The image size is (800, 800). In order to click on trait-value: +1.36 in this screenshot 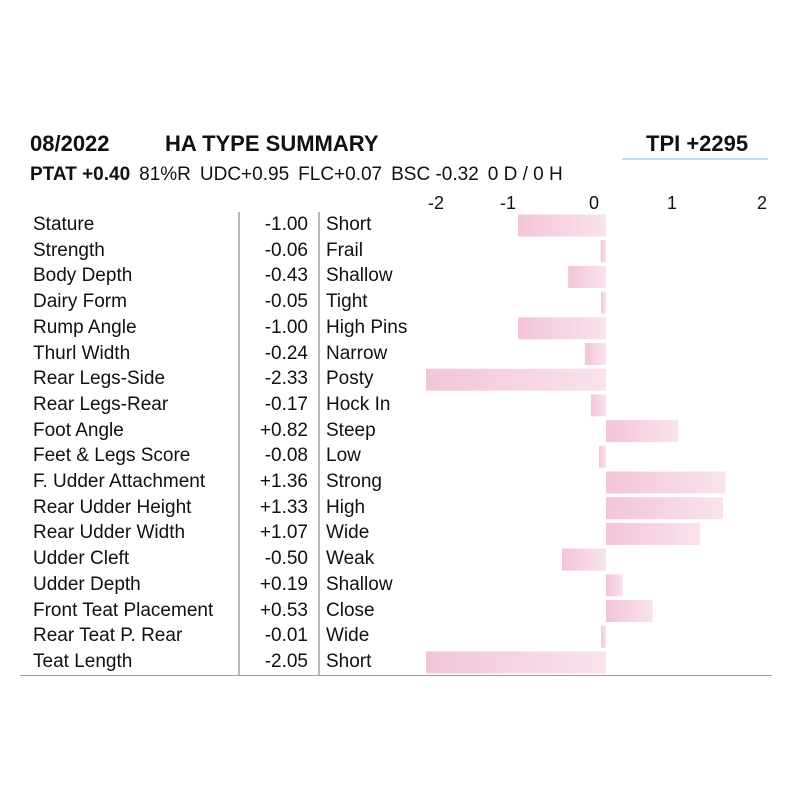, I will do `click(283, 481)`.